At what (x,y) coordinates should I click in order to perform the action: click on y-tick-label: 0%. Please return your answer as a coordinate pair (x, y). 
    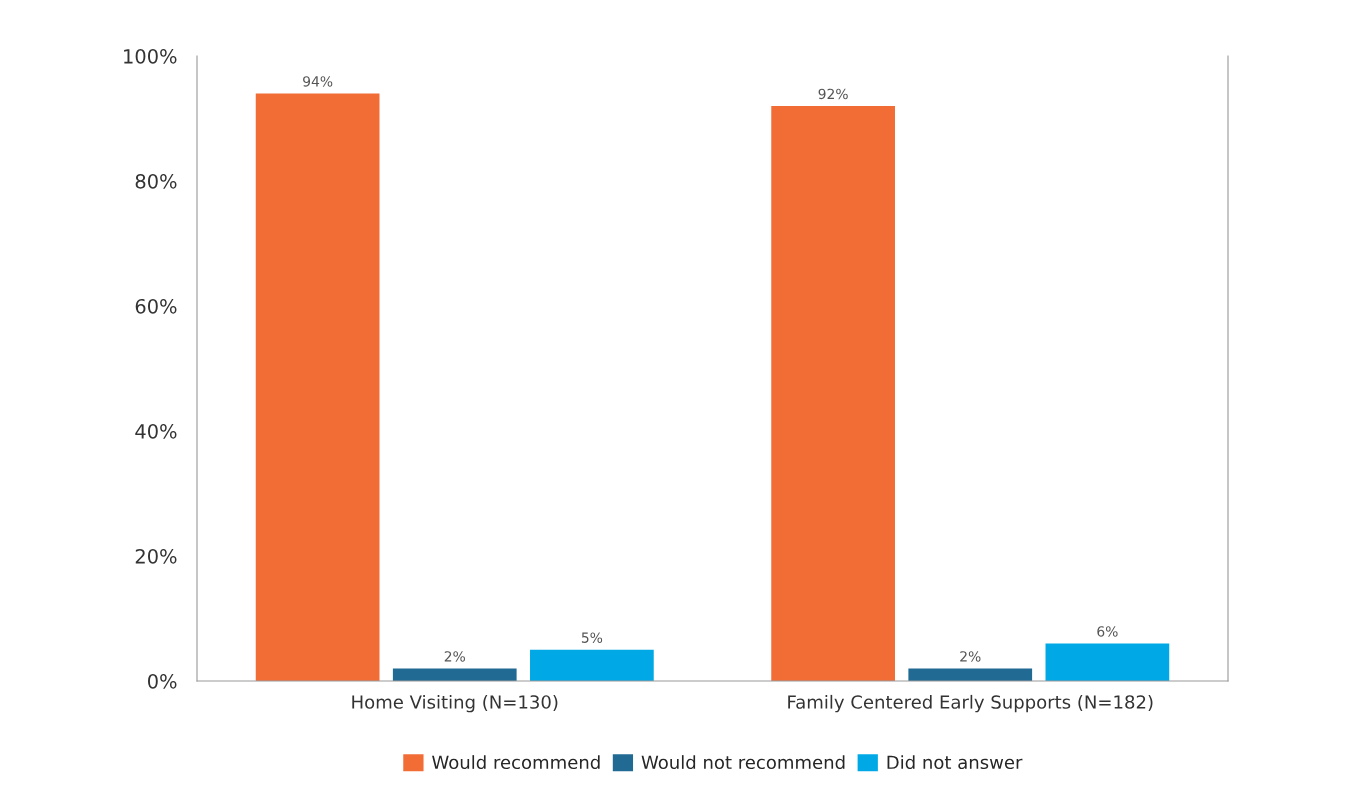
    Looking at the image, I should click on (162, 681).